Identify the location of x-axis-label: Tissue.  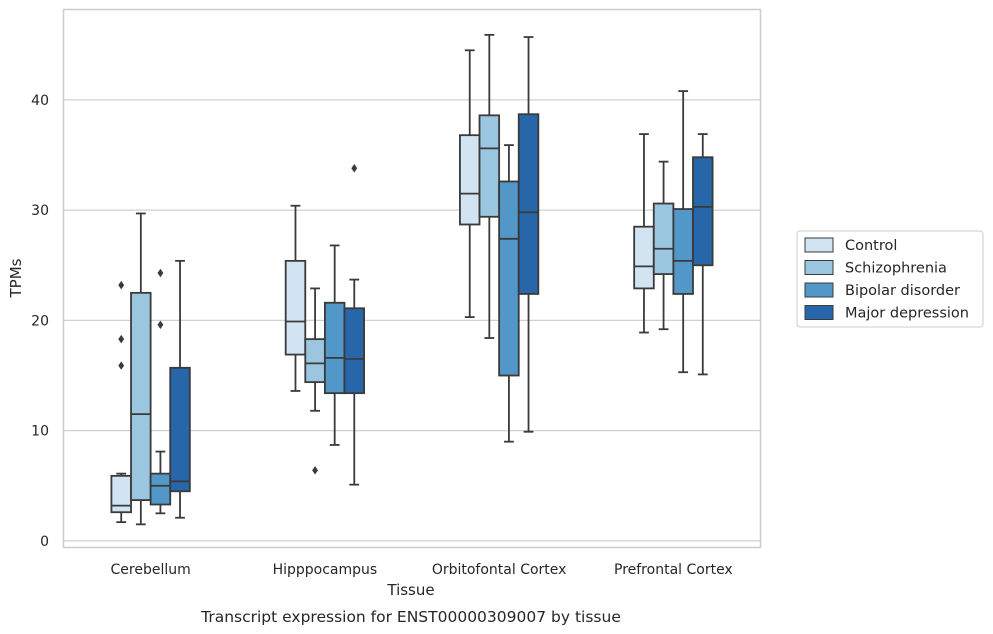
(410, 590).